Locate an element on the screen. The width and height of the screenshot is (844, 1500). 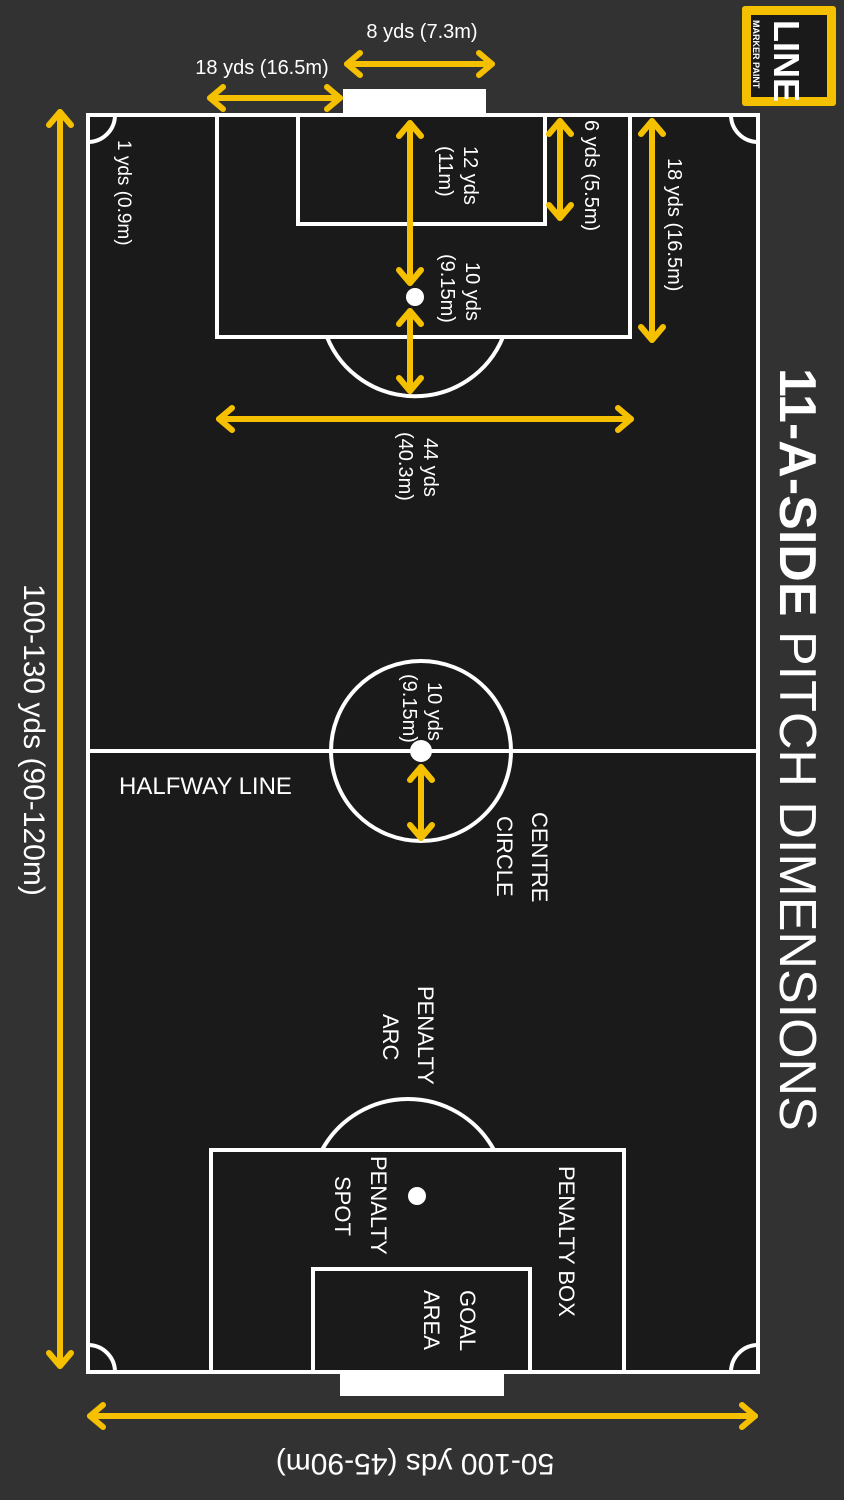
corner-arc-top-left is located at coordinates (102, 129).